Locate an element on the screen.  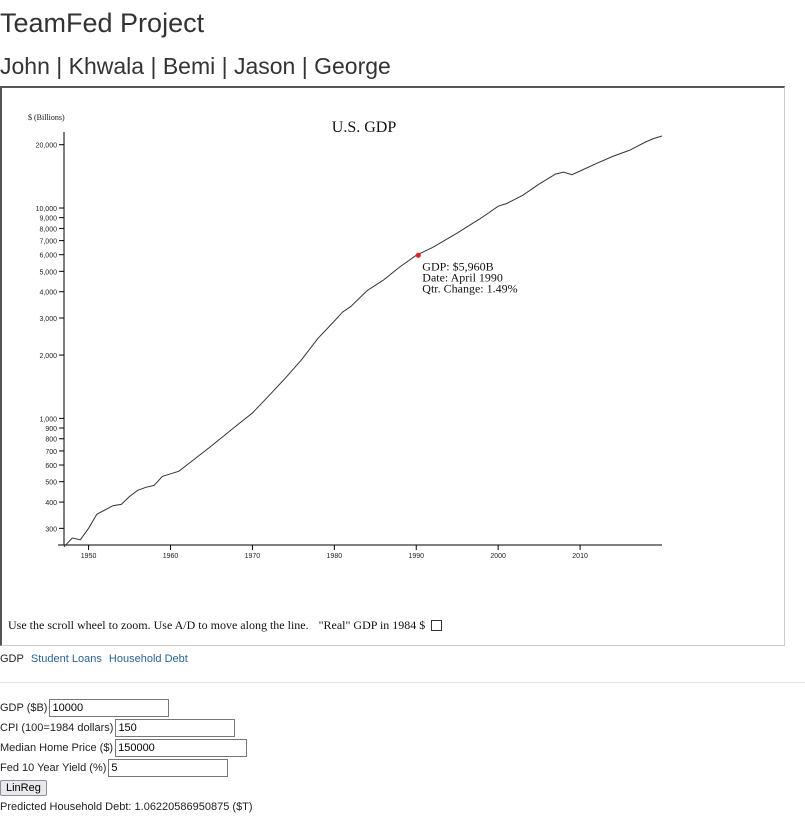
divider is located at coordinates (402, 682).